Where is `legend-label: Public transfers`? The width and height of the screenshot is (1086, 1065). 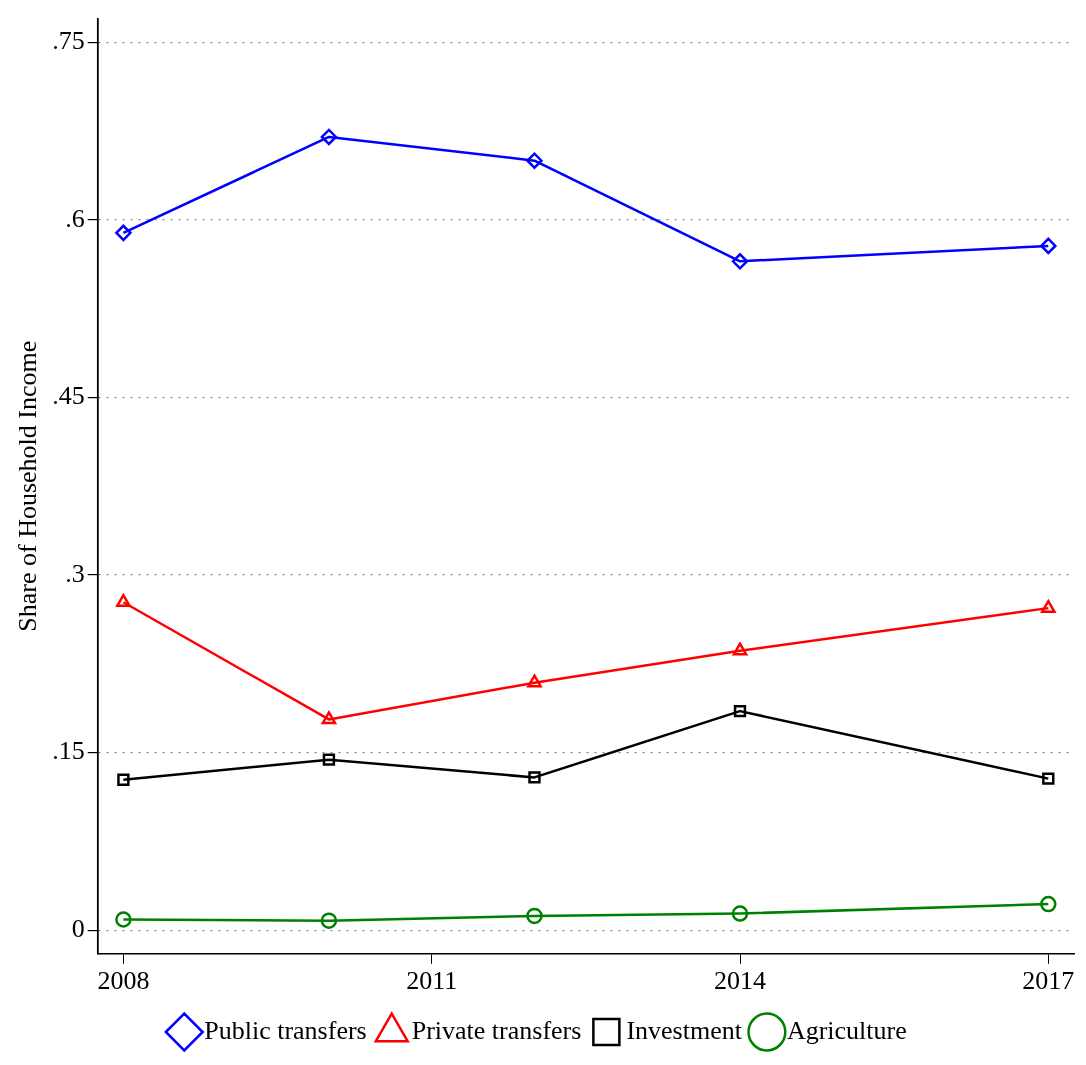
legend-label: Public transfers is located at coordinates (285, 1030).